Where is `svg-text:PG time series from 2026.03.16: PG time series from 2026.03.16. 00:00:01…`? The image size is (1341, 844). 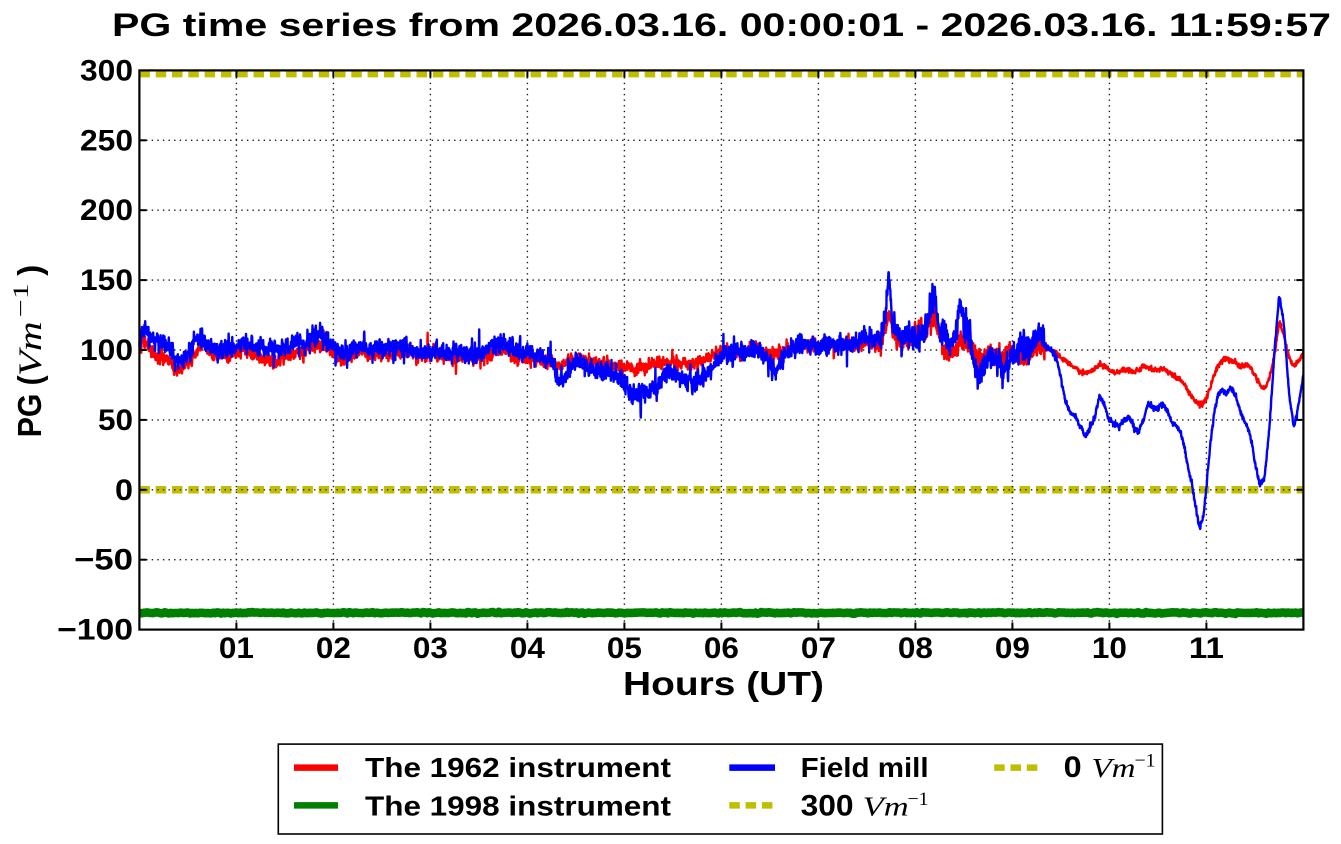 svg-text:PG time series from 2026.03.16: PG time series from 2026.03.16. 00:00:01… is located at coordinates (721, 25).